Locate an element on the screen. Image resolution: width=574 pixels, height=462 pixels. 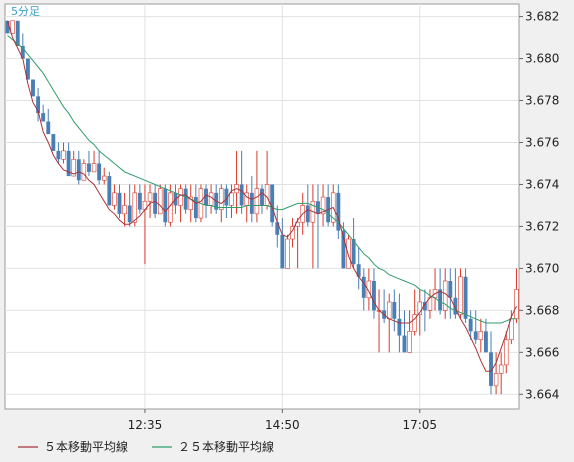
y-tick-label: 3.680 is located at coordinates (542, 59).